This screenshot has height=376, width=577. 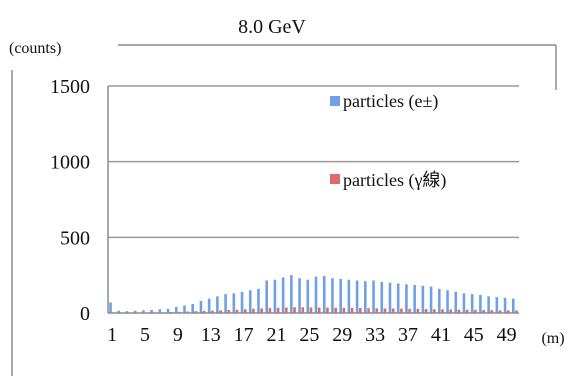 I want to click on y-tick-label: 0, so click(x=85, y=314).